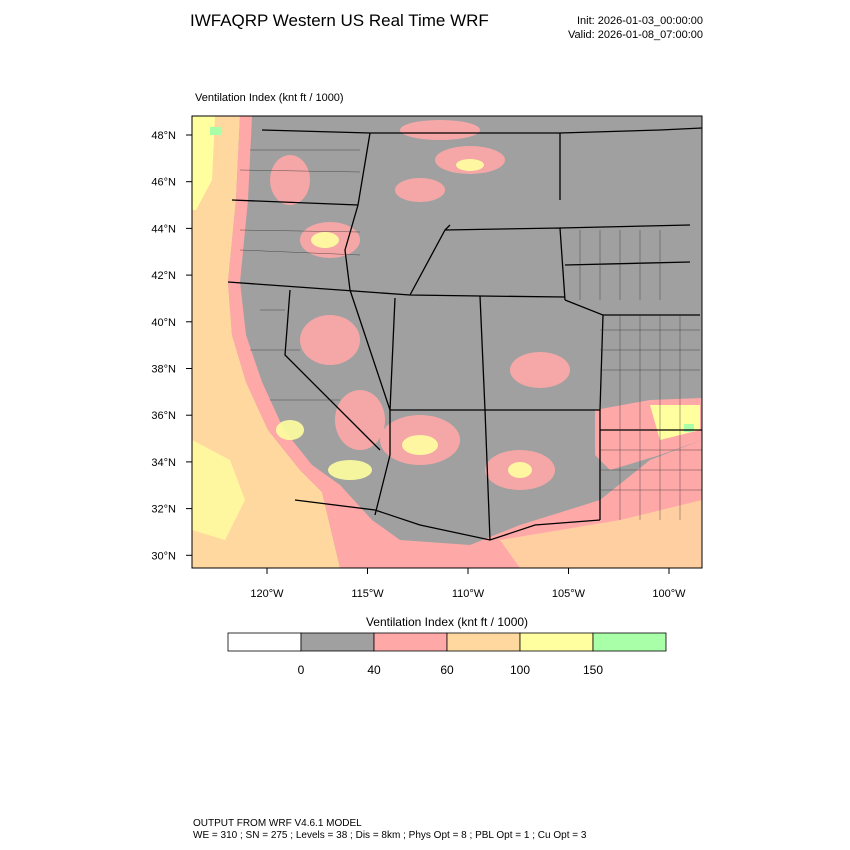 Image resolution: width=850 pixels, height=850 pixels. What do you see at coordinates (163, 136) in the screenshot?
I see `lat-label: 48°N` at bounding box center [163, 136].